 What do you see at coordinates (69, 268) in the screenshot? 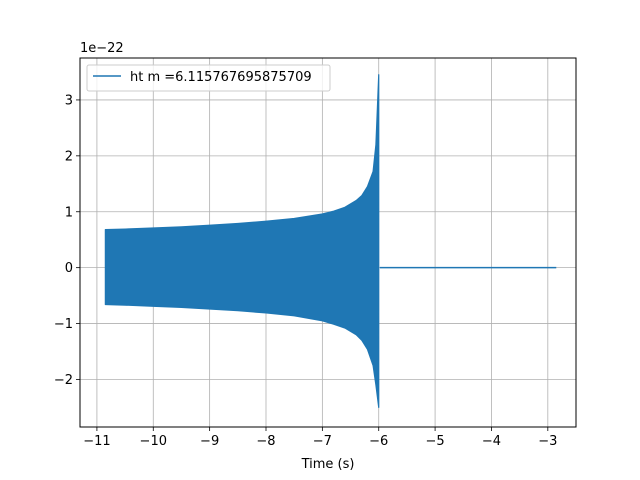
I see `y-tick-label: 0` at bounding box center [69, 268].